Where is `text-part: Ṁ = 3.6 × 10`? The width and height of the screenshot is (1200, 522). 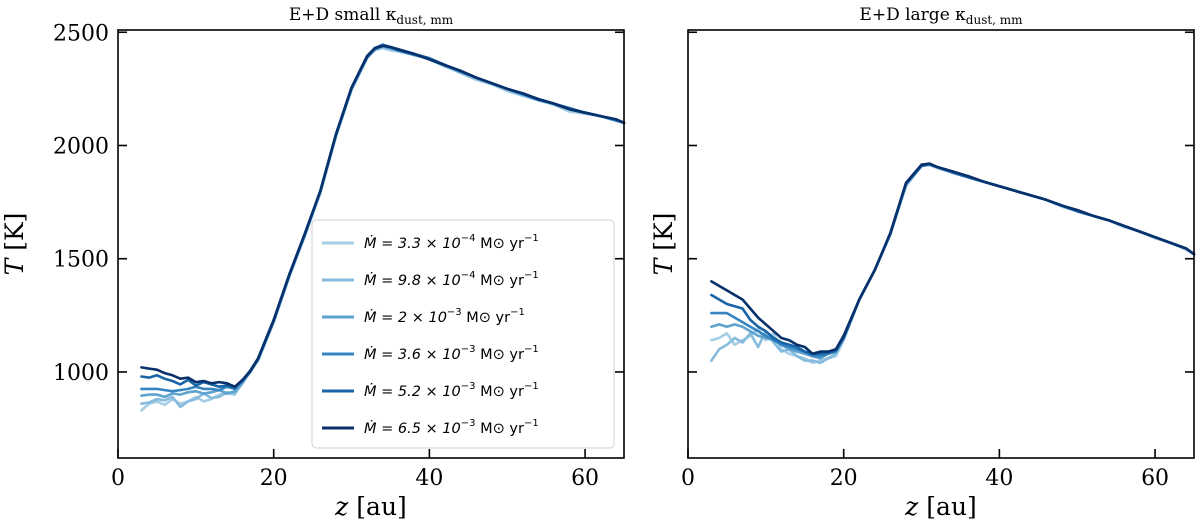
text-part: Ṁ = 3.6 × 10 is located at coordinates (412, 354).